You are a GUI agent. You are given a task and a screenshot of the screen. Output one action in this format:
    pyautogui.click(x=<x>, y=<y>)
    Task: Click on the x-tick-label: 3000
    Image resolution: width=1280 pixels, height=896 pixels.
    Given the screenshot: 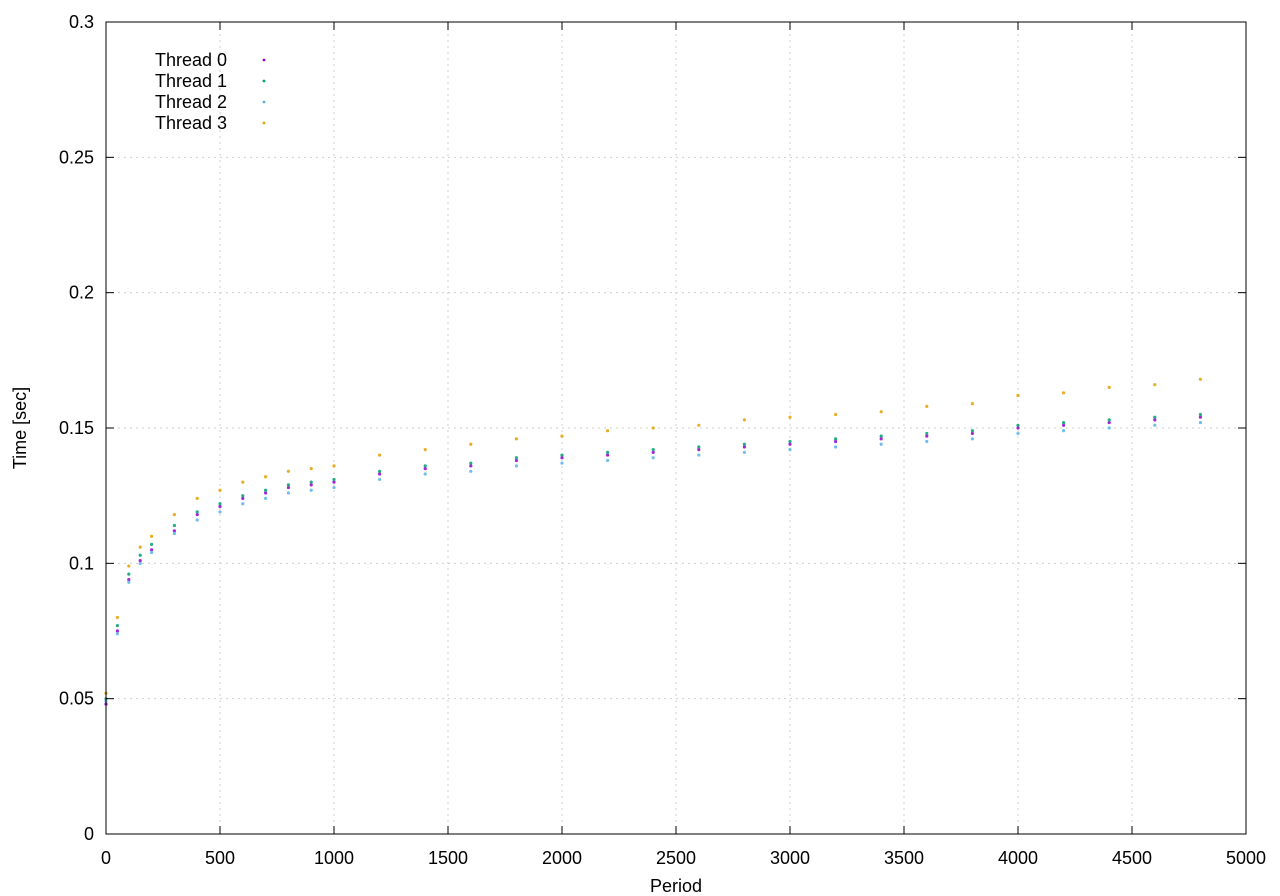 What is the action you would take?
    pyautogui.click(x=790, y=858)
    